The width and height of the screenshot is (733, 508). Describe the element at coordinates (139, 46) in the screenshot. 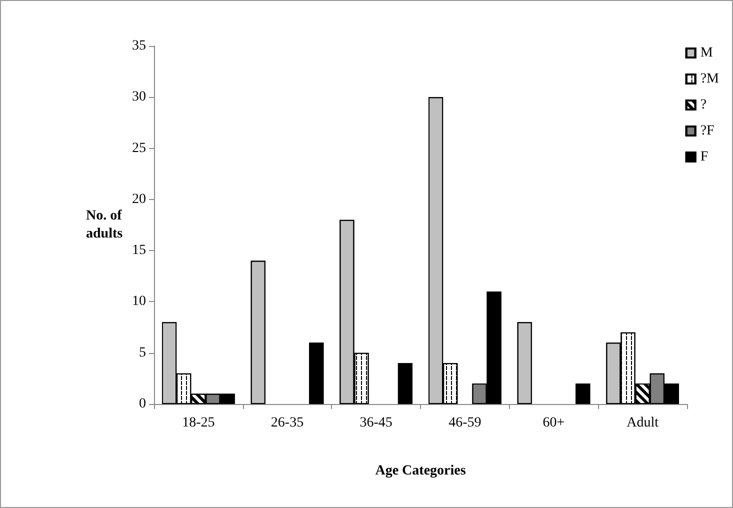

I see `y-tick-label: 35` at that location.